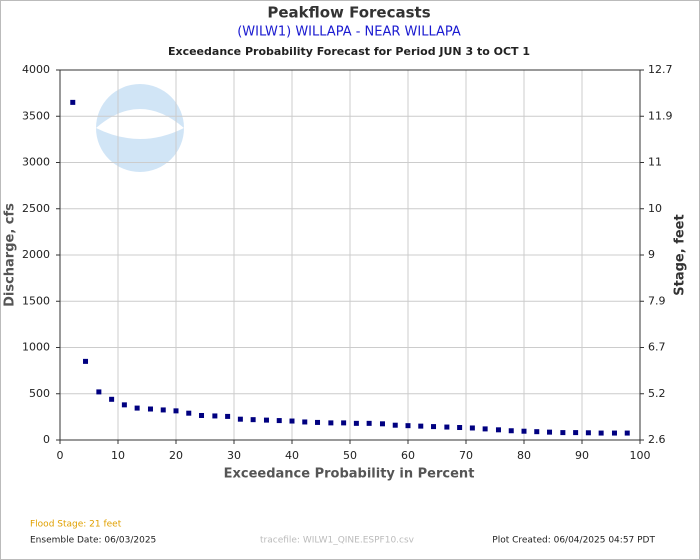 Image resolution: width=700 pixels, height=560 pixels. I want to click on x-tick-label: 20, so click(176, 455).